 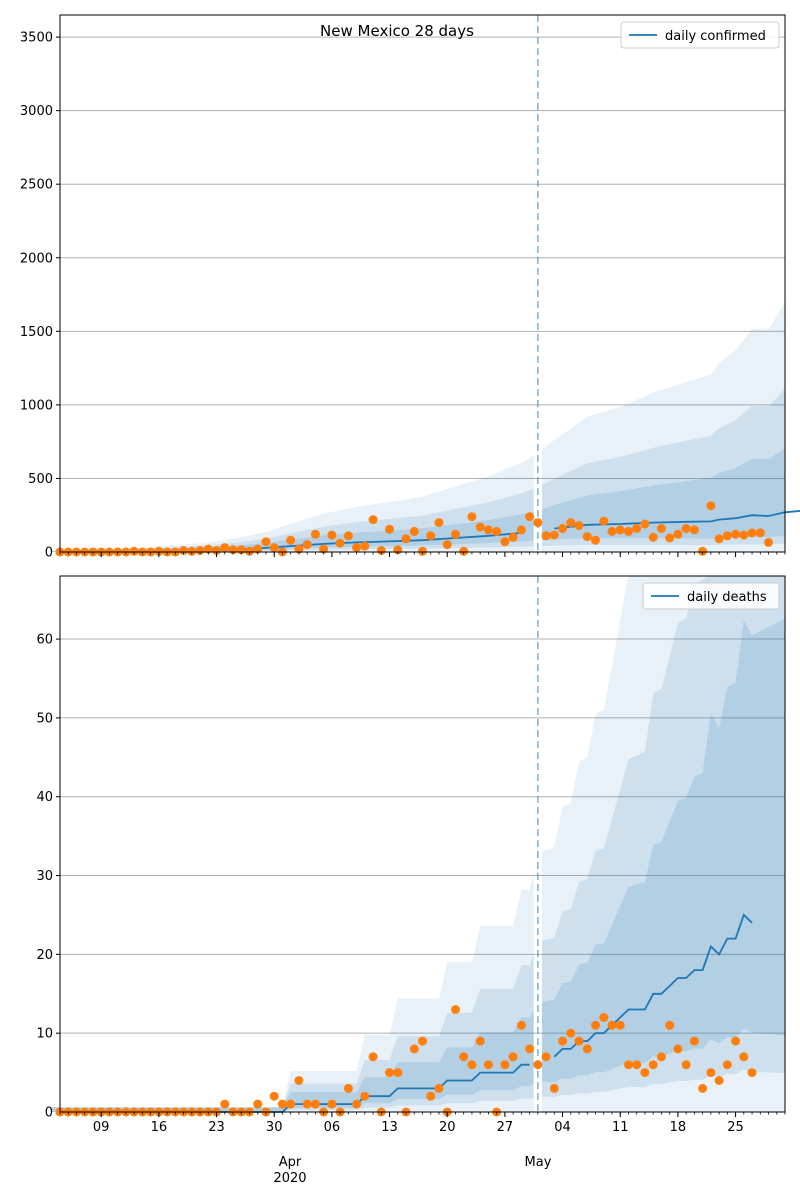 What do you see at coordinates (36, 38) in the screenshot?
I see `y-tick-label: 3500` at bounding box center [36, 38].